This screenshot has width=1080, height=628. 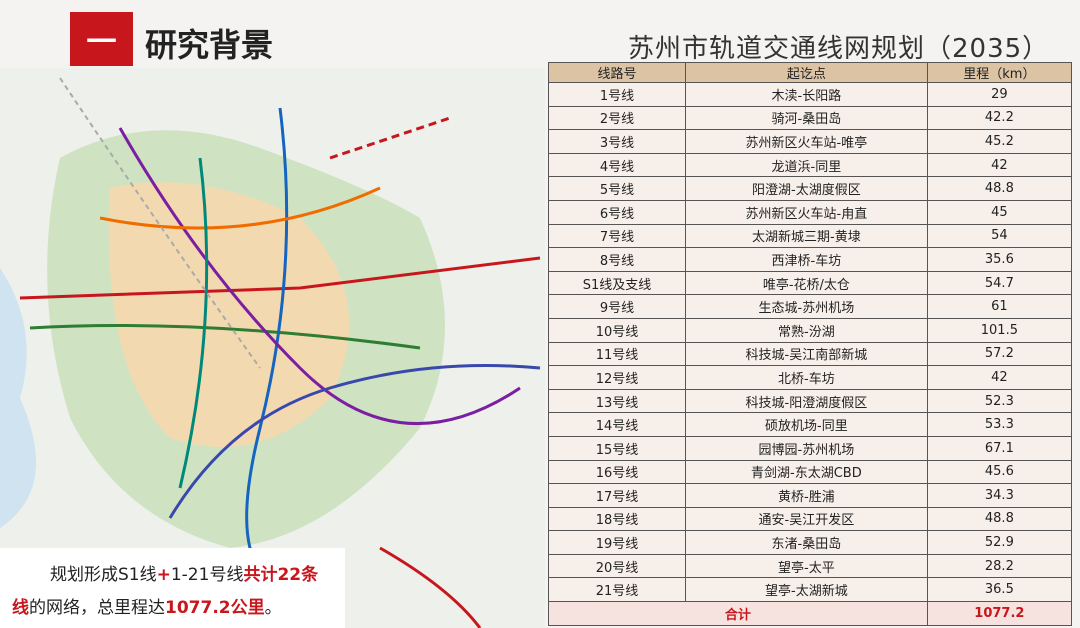 What do you see at coordinates (999, 566) in the screenshot?
I see `cell: 28.2` at bounding box center [999, 566].